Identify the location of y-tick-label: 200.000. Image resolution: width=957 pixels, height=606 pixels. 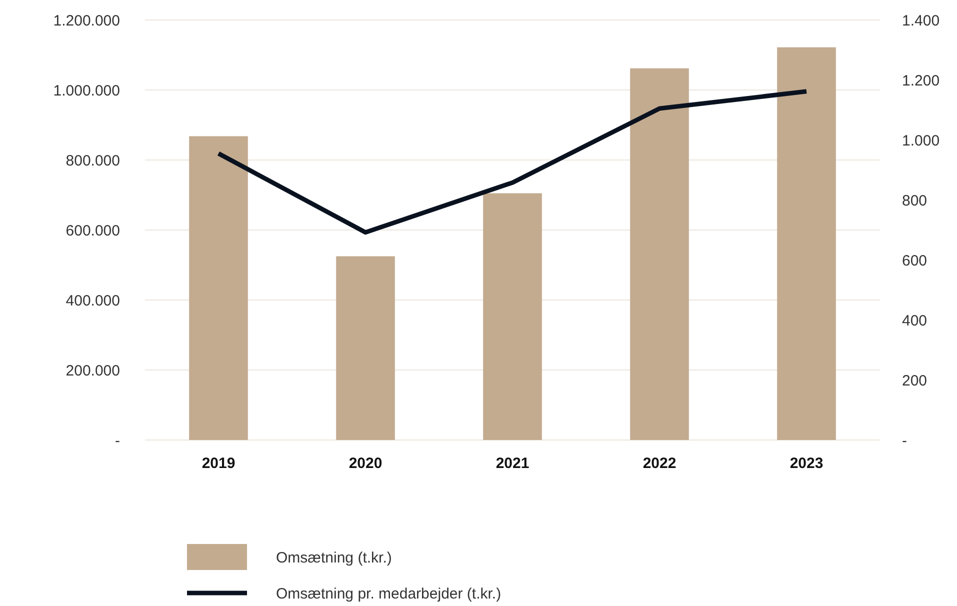
(93, 371).